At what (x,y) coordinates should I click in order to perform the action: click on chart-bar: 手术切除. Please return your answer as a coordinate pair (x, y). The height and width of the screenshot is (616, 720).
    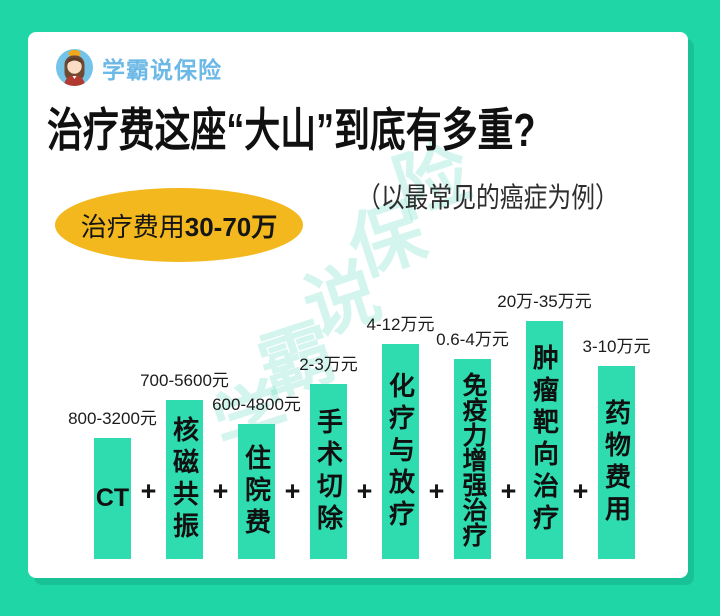
    Looking at the image, I should click on (328, 471).